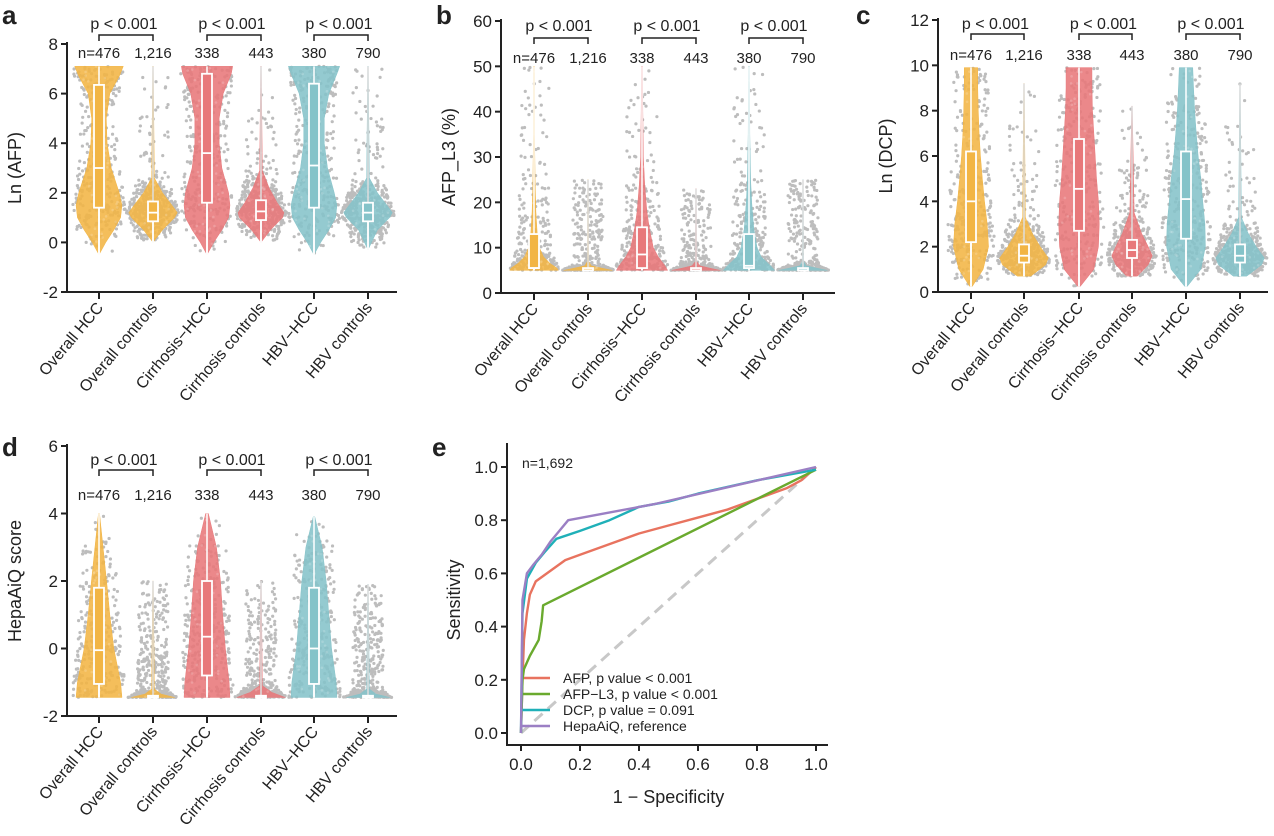 The image size is (1274, 836). What do you see at coordinates (863, 15) in the screenshot?
I see `panel-letter-c: c` at bounding box center [863, 15].